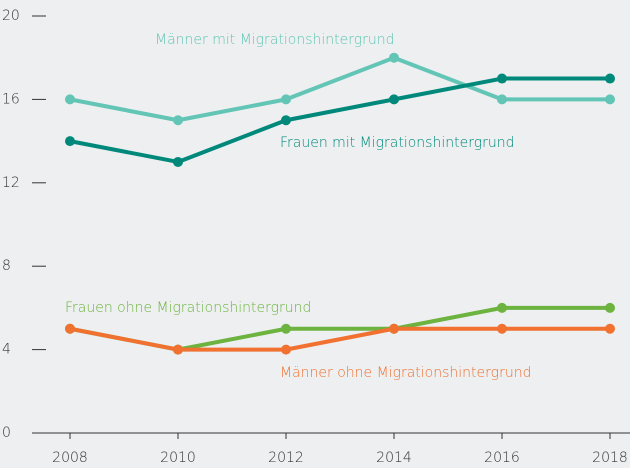 The width and height of the screenshot is (630, 468). What do you see at coordinates (70, 458) in the screenshot?
I see `x-tick-label: 2008` at bounding box center [70, 458].